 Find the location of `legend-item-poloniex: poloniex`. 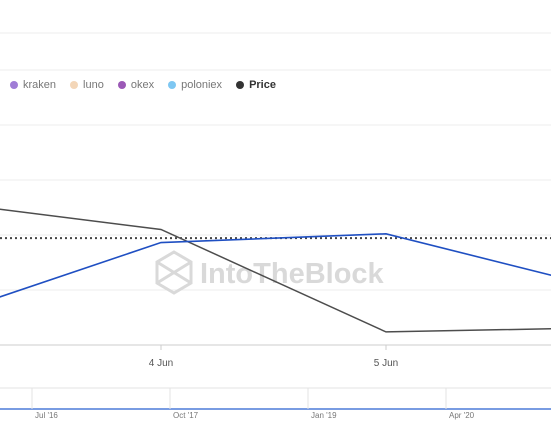

legend-item-poloniex: poloniex is located at coordinates (195, 85).